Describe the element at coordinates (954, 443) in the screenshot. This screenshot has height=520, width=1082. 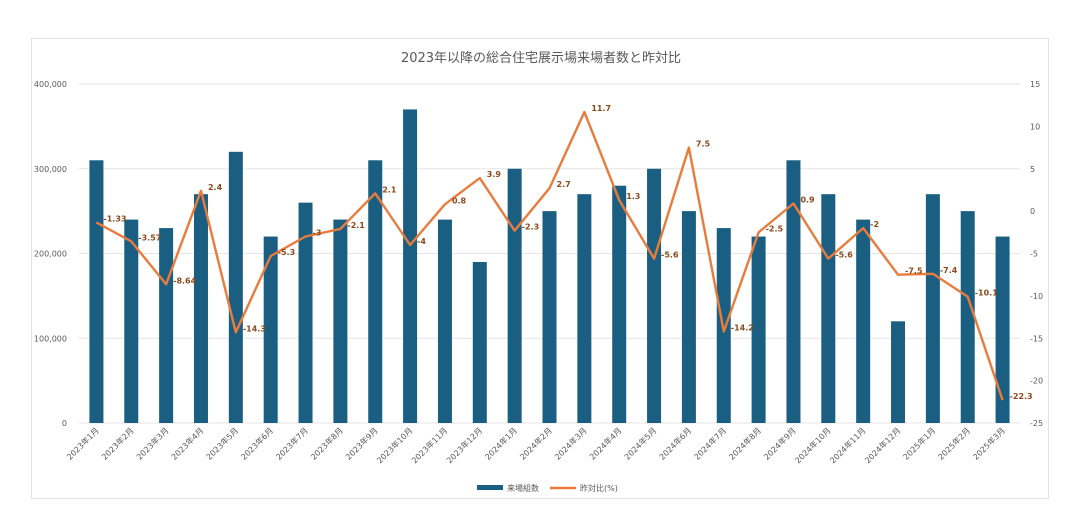
I see `x-tick-label: 2025年2月` at that location.